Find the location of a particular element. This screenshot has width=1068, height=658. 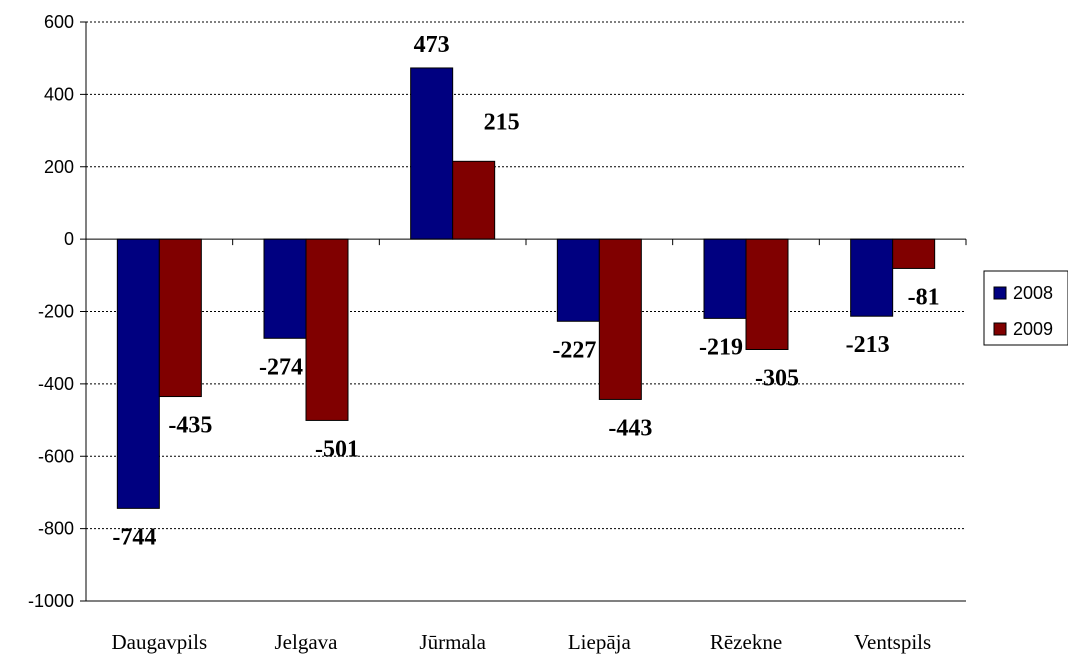

data-label-2009-jelgava: -501 is located at coordinates (337, 449).